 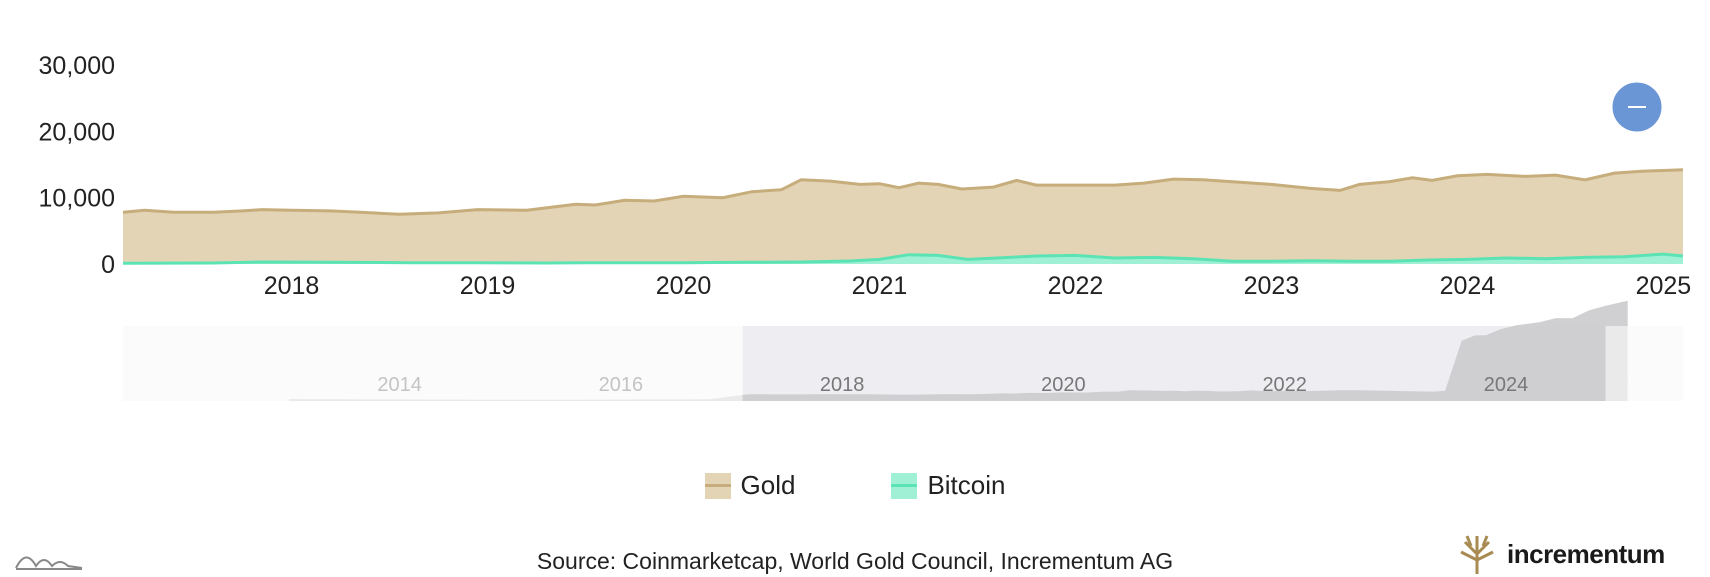 What do you see at coordinates (49, 560) in the screenshot?
I see `chart-credits-icon` at bounding box center [49, 560].